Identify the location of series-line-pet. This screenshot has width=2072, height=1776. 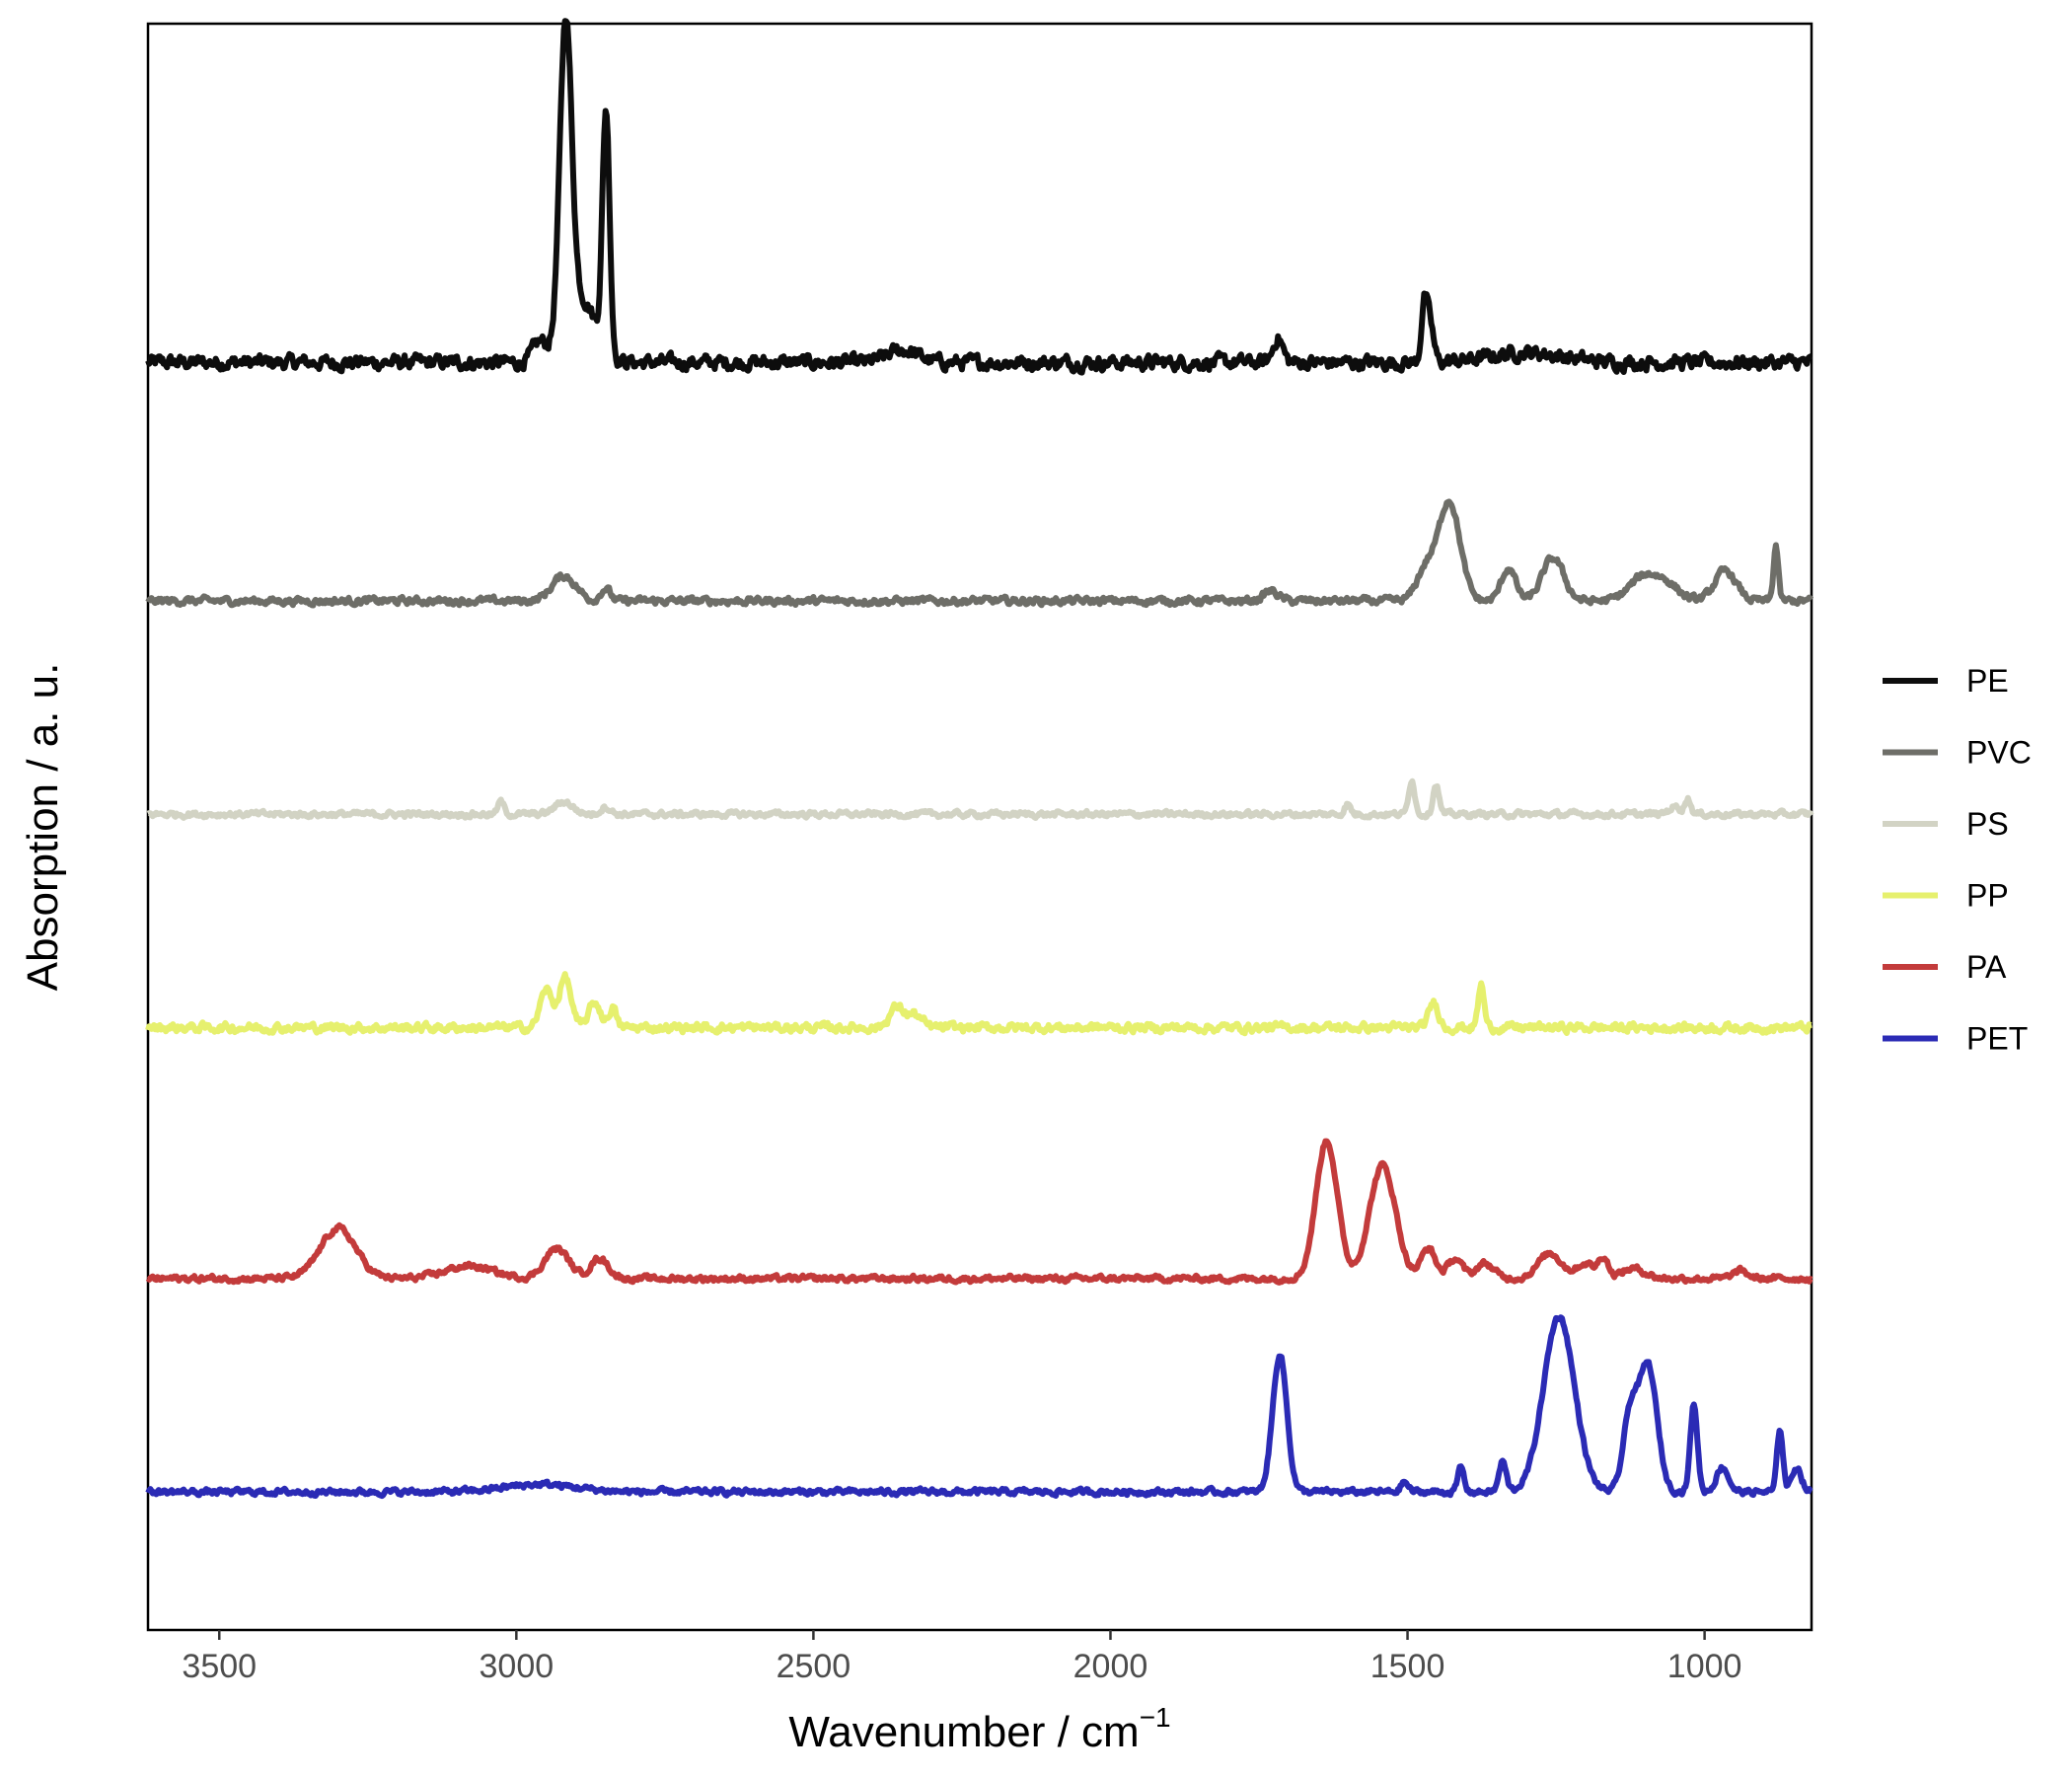
(979, 1407).